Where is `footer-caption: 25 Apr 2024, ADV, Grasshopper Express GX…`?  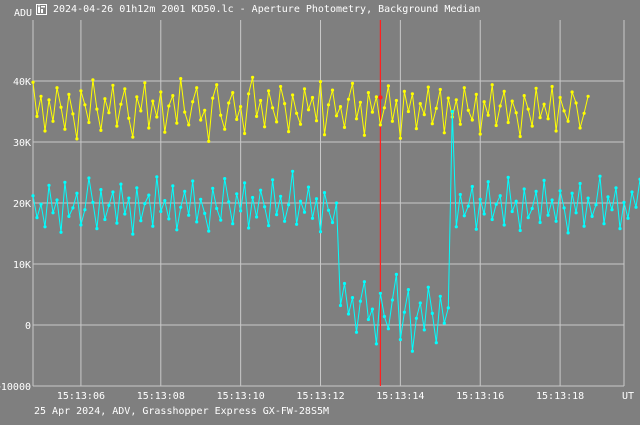 footer-caption: 25 Apr 2024, ADV, Grasshopper Express GX… is located at coordinates (182, 411).